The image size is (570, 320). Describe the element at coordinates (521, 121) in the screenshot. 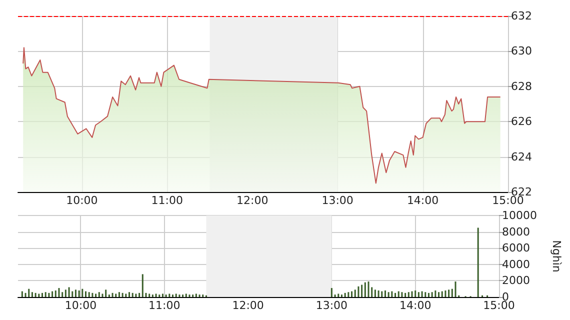

I see `y-tick-label: 626` at that location.